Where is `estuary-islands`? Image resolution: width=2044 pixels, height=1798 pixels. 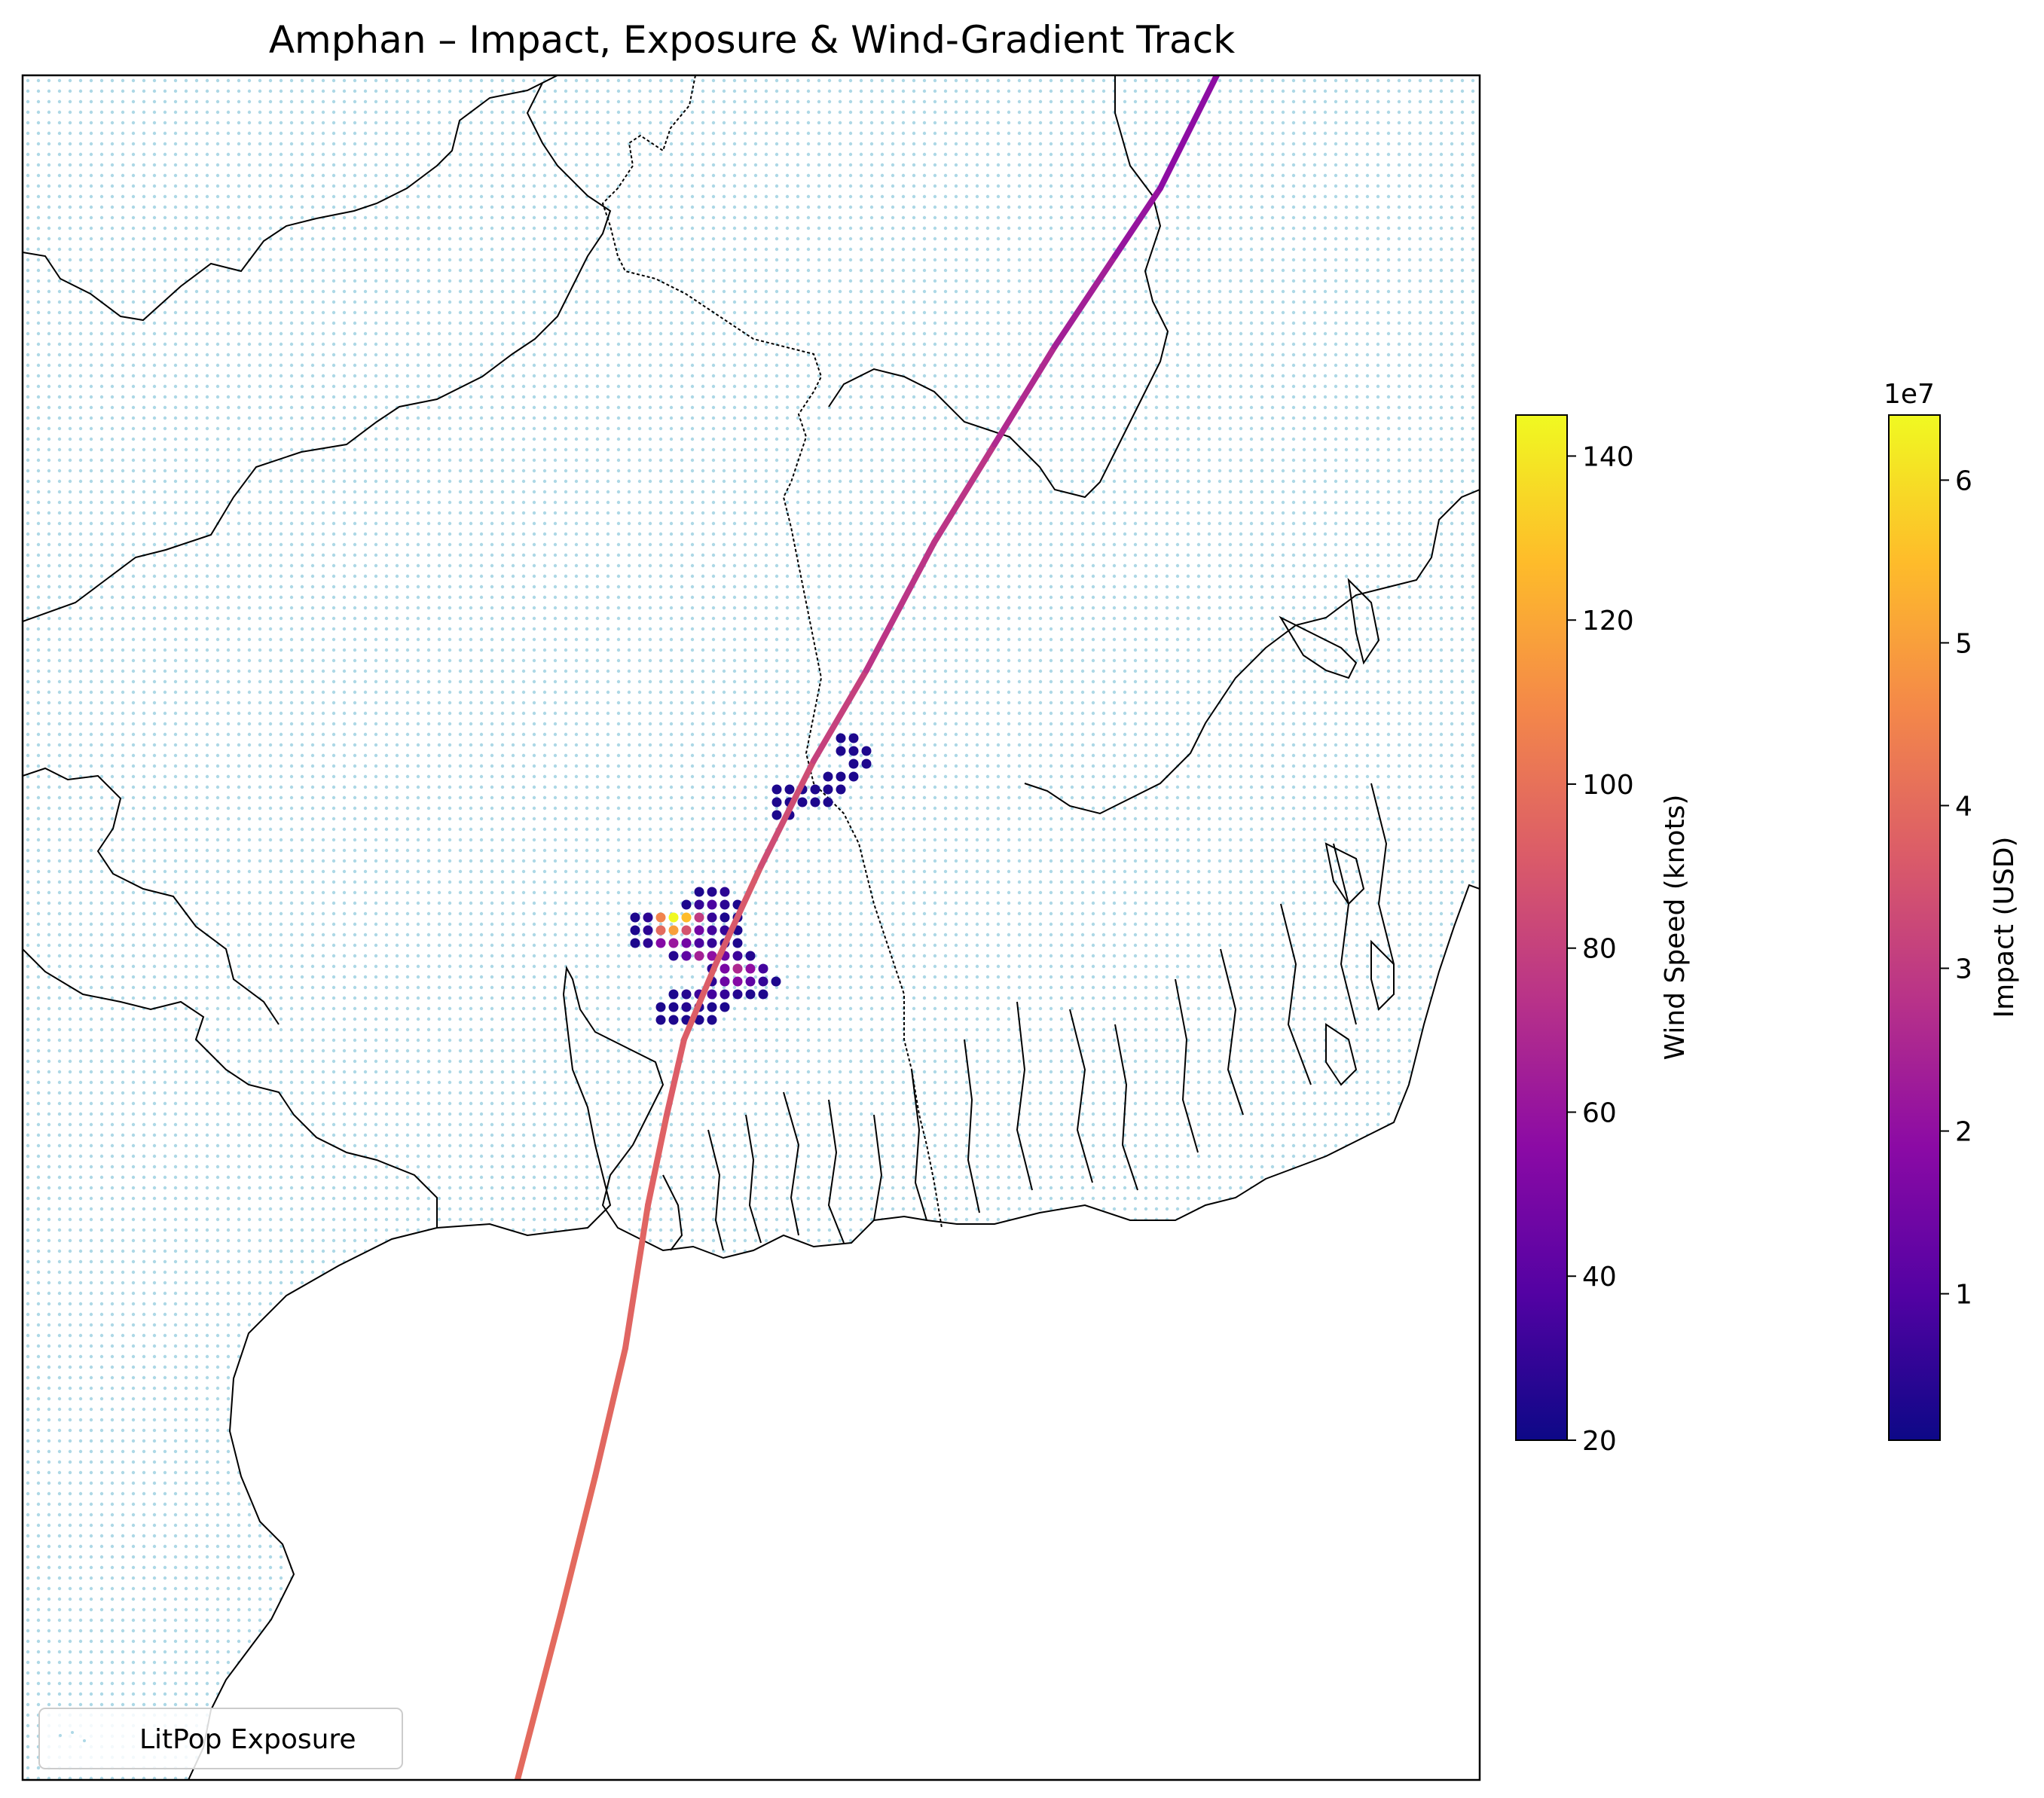
estuary-islands is located at coordinates (1337, 832).